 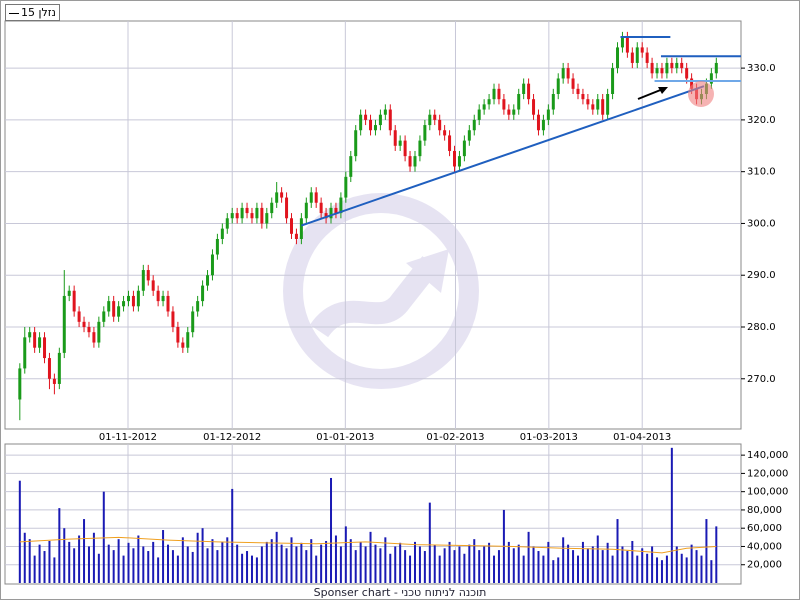 What do you see at coordinates (128, 437) in the screenshot?
I see `x-tick-label: 01-11-2012` at bounding box center [128, 437].